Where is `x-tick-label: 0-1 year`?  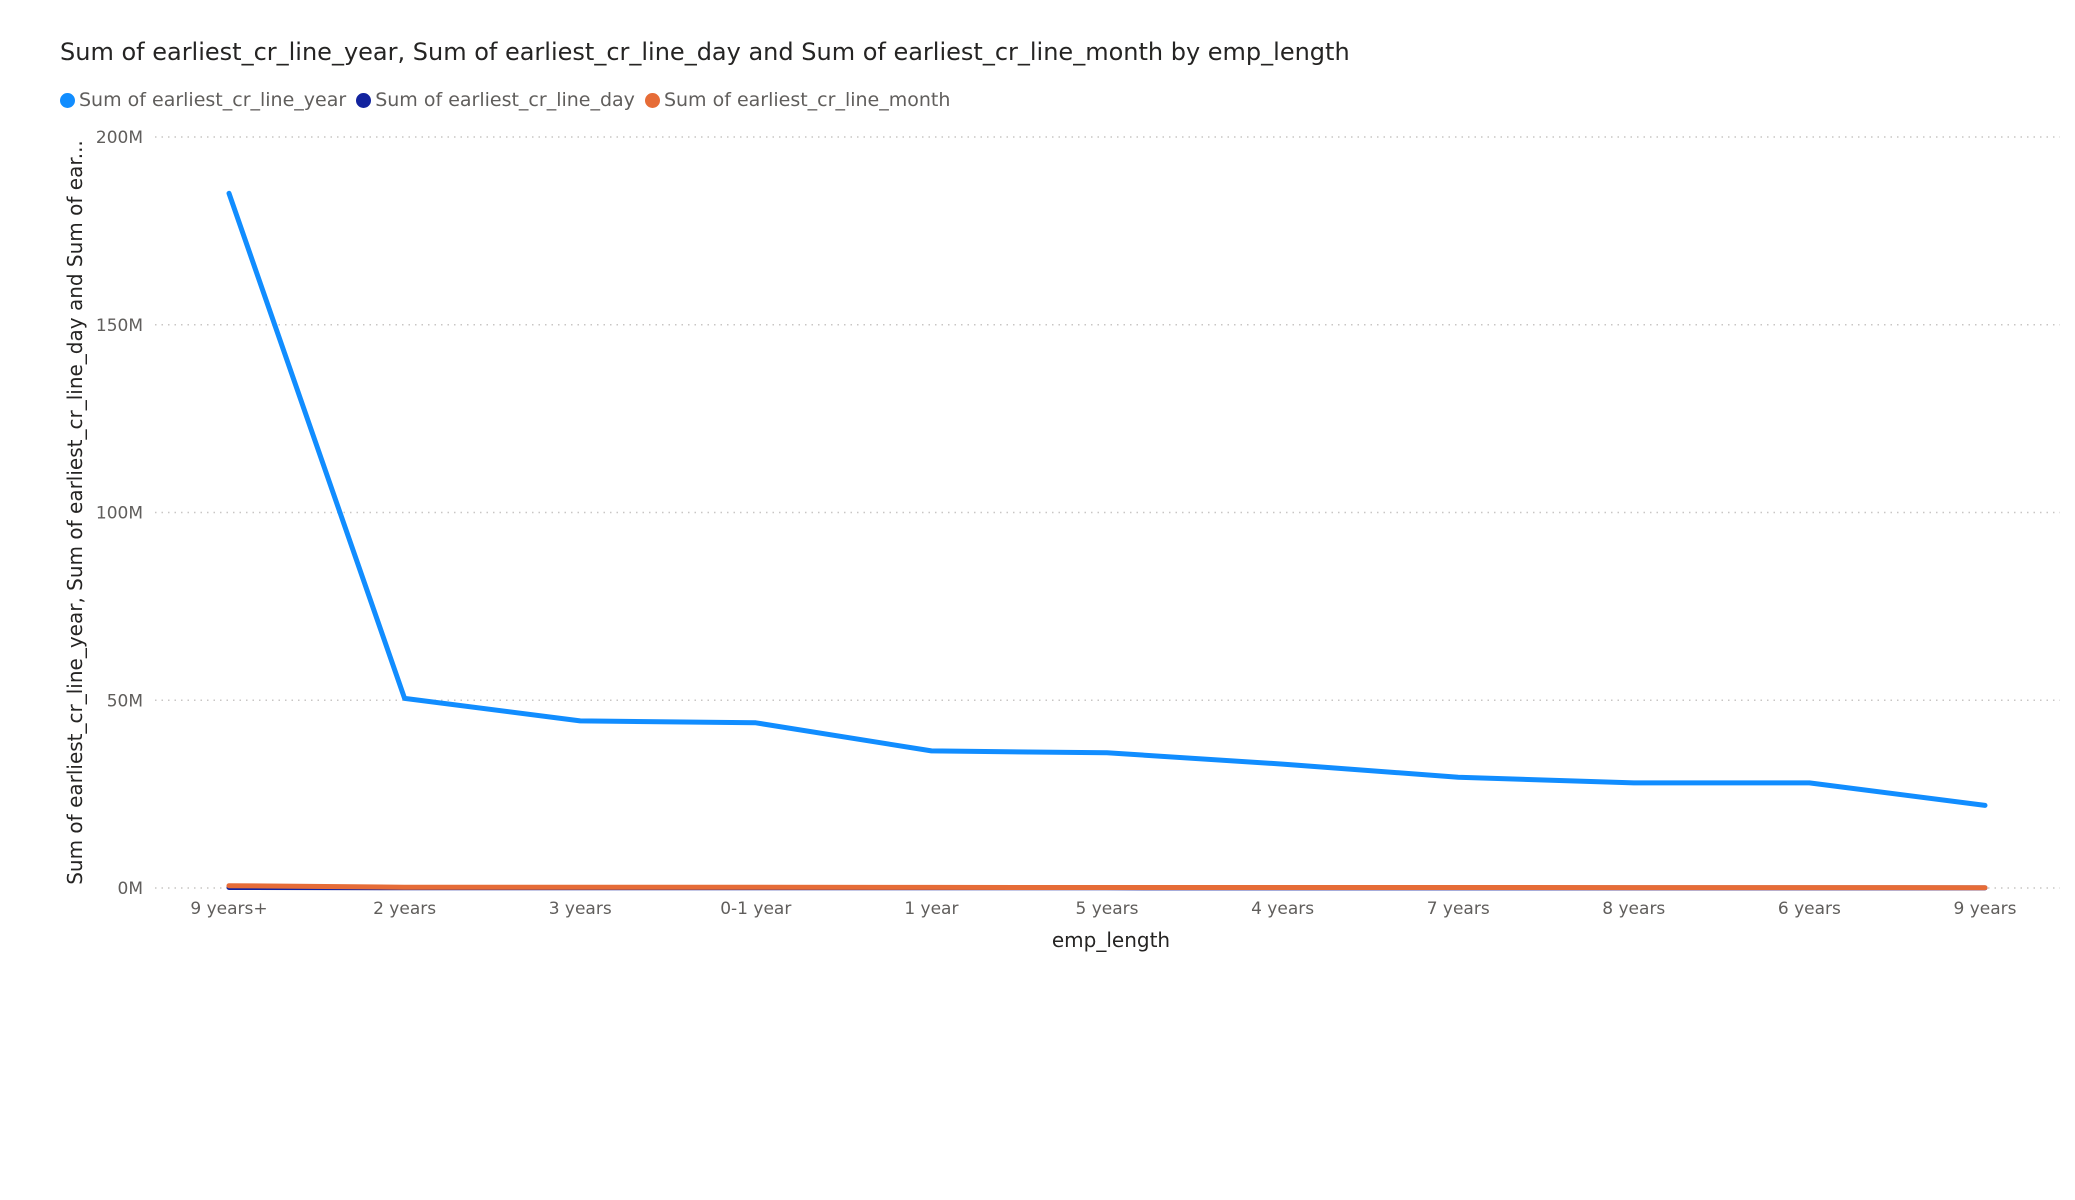 x-tick-label: 0-1 year is located at coordinates (755, 909).